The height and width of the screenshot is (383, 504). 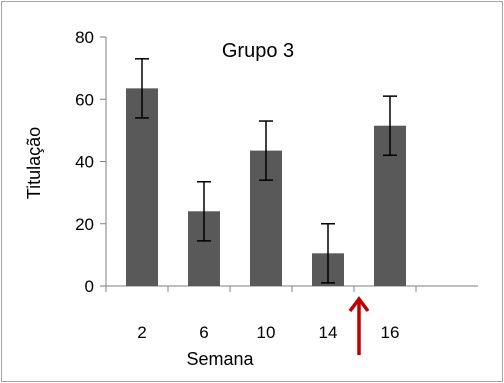 I want to click on x-tick-label: 6, so click(x=203, y=332).